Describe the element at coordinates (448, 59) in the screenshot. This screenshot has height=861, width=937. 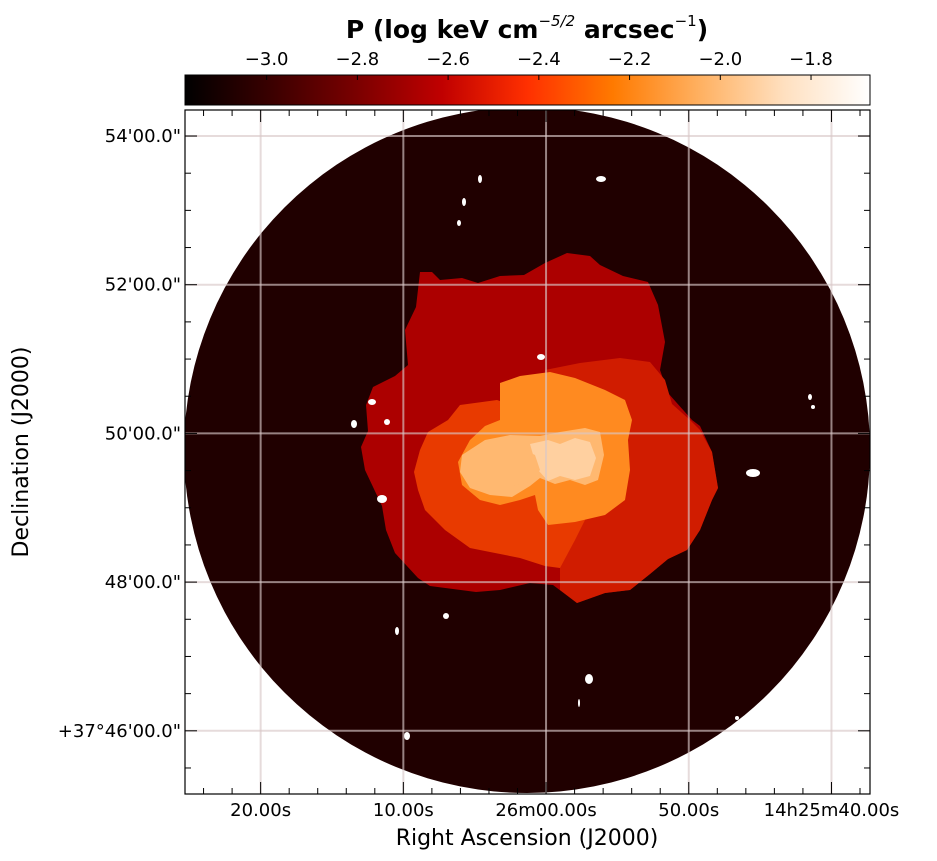
I see `colorbar-tick-label: −2.6` at that location.